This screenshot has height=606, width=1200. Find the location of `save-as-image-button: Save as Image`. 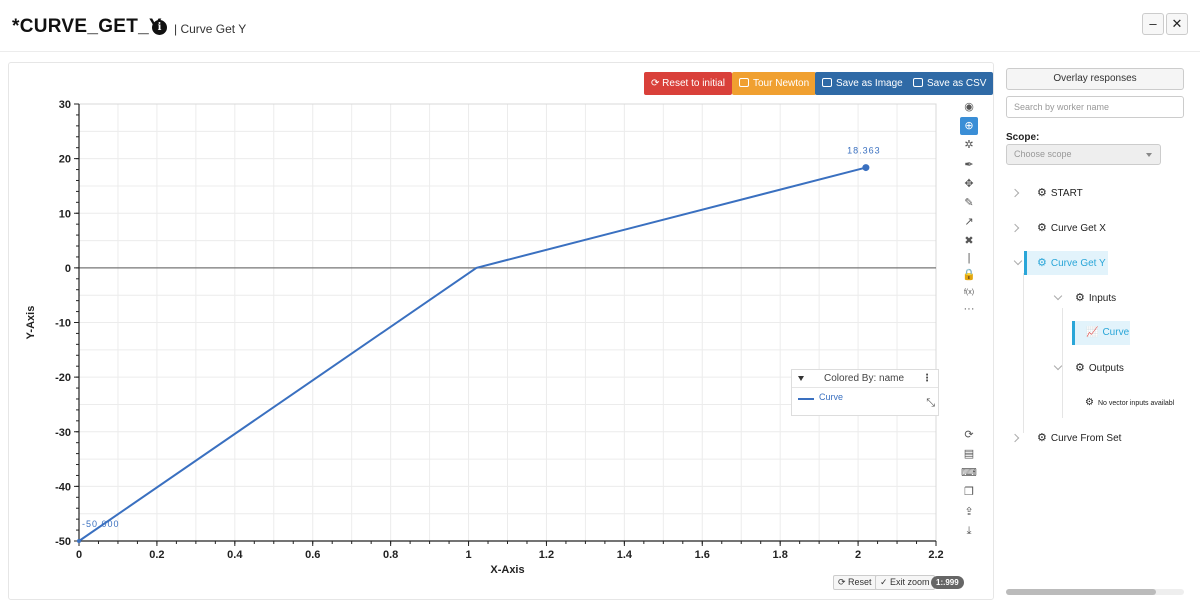

save-as-image-button: Save as Image is located at coordinates (862, 83).